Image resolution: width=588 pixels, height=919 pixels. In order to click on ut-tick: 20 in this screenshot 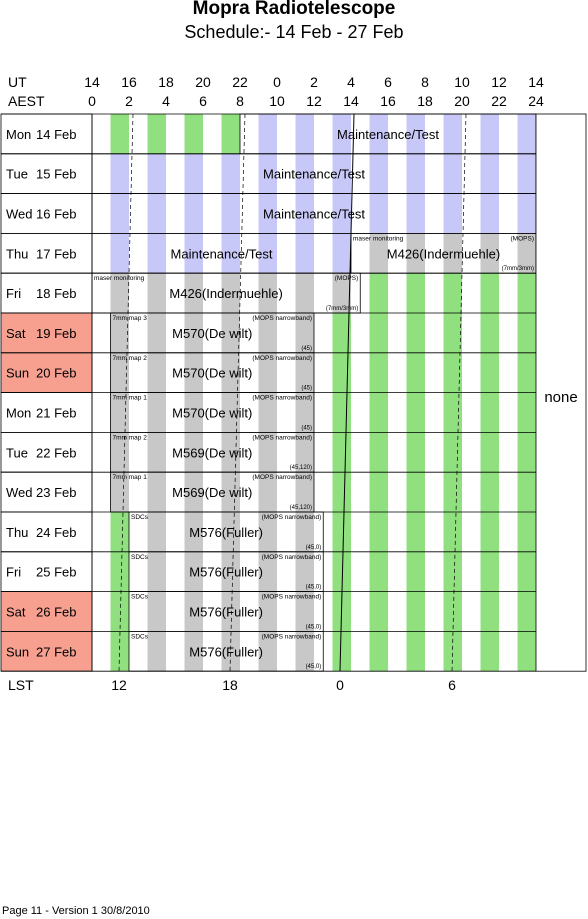, I will do `click(203, 82)`.